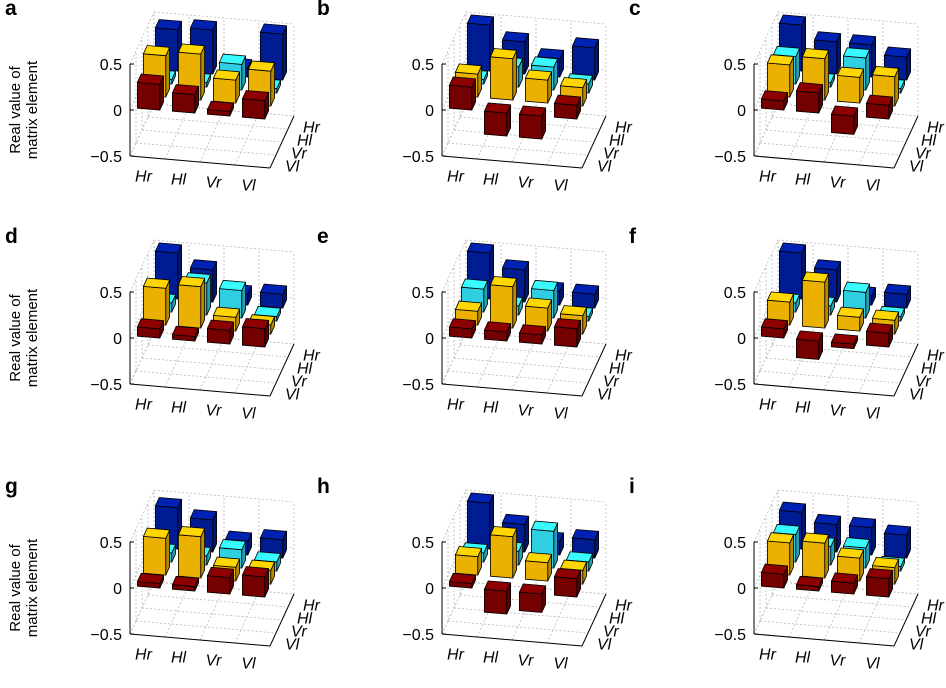 This screenshot has height=688, width=946. I want to click on z-tick-label: 0.5, so click(423, 293).